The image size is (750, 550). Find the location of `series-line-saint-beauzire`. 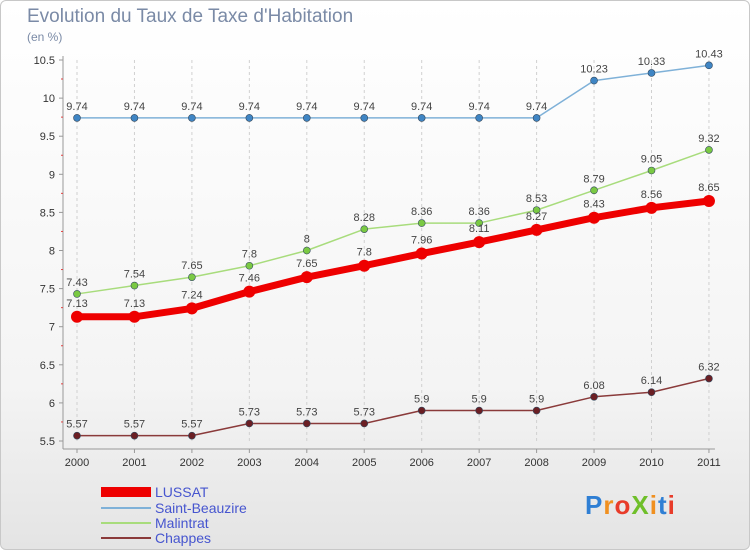

series-line-saint-beauzire is located at coordinates (393, 91).